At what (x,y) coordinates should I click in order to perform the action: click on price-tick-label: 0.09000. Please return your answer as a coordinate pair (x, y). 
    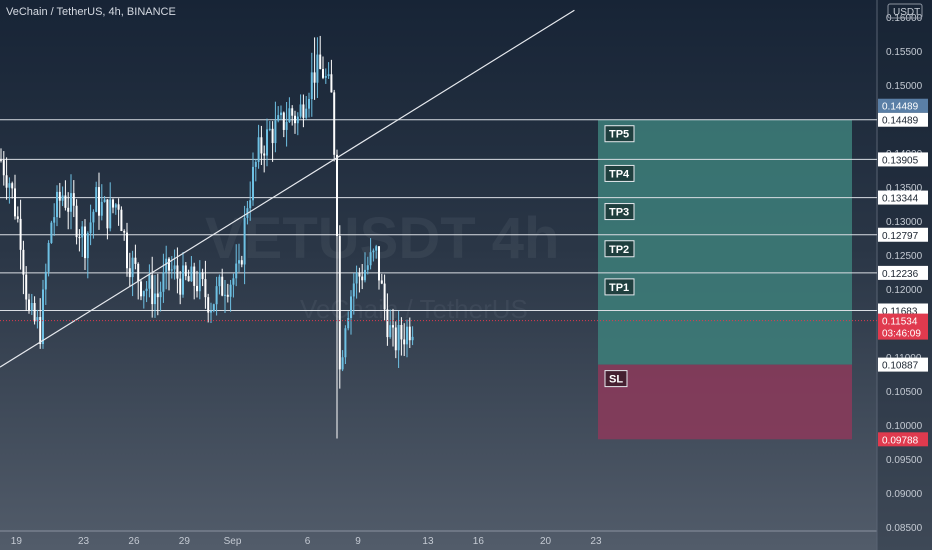
    Looking at the image, I should click on (904, 494).